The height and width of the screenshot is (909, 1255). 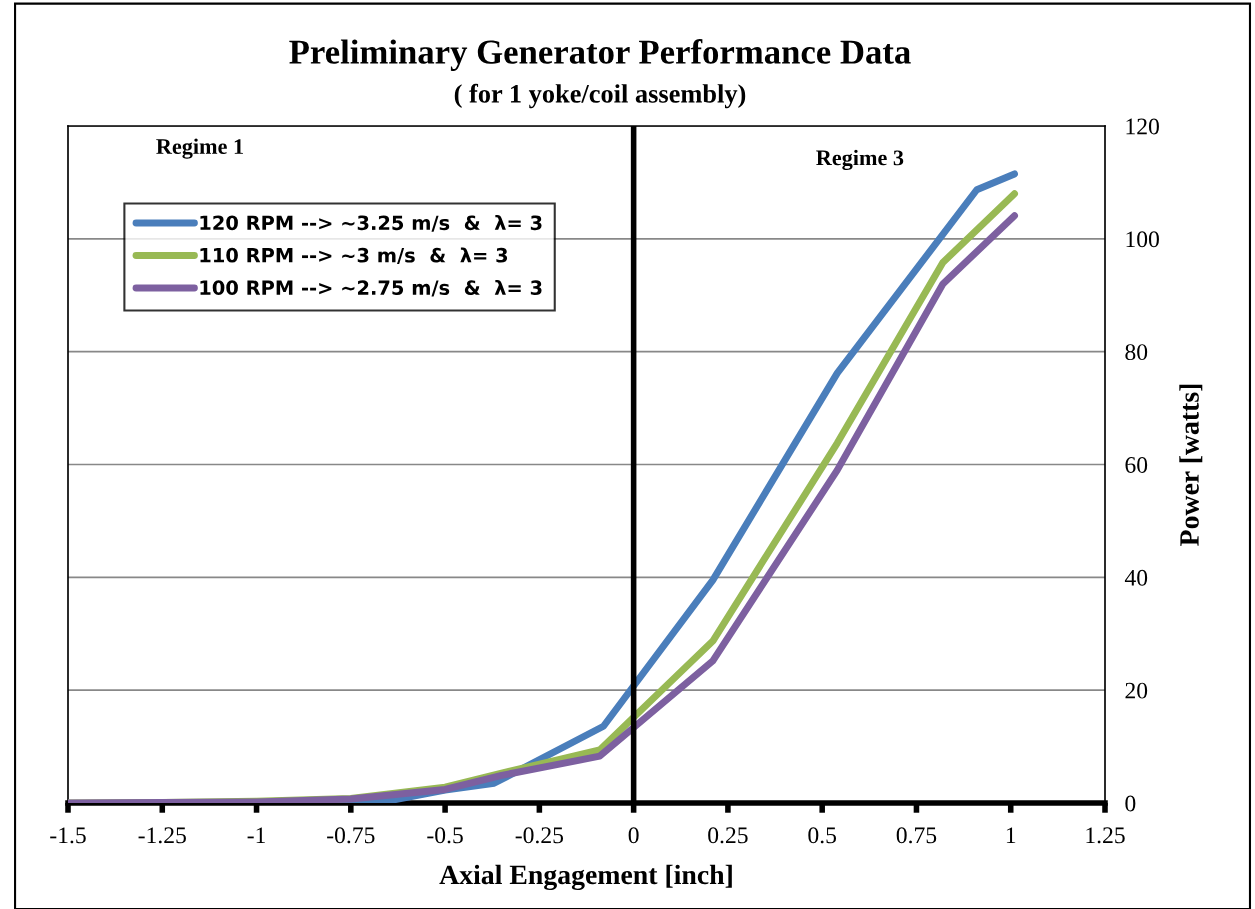 I want to click on chart-title: Preliminary Generator Performance Data, so click(x=600, y=55).